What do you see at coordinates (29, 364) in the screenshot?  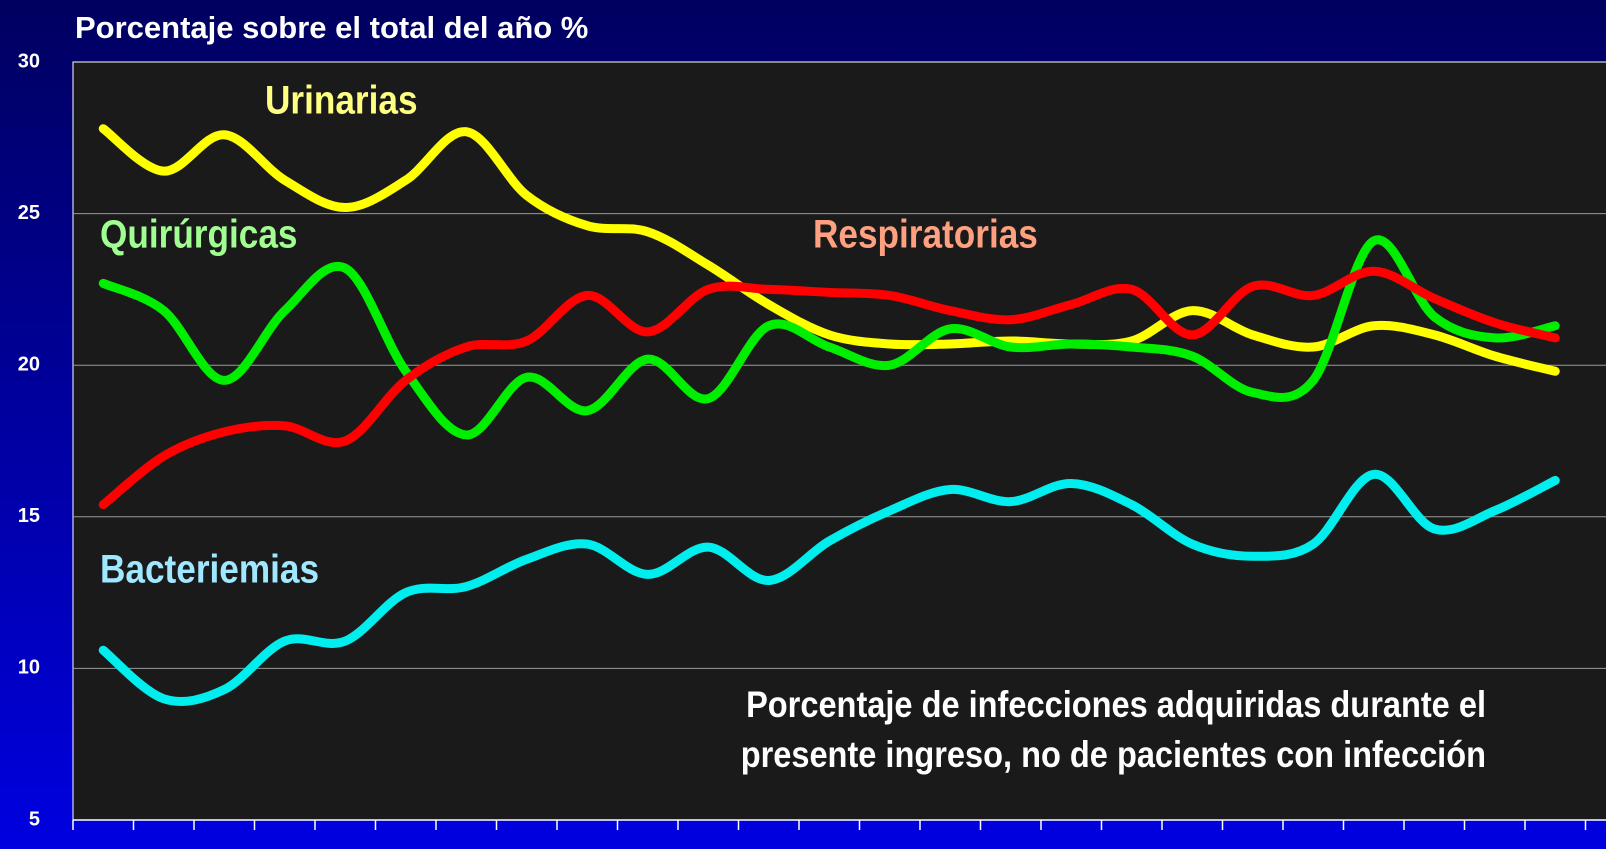 I see `y-tick-label: 20` at bounding box center [29, 364].